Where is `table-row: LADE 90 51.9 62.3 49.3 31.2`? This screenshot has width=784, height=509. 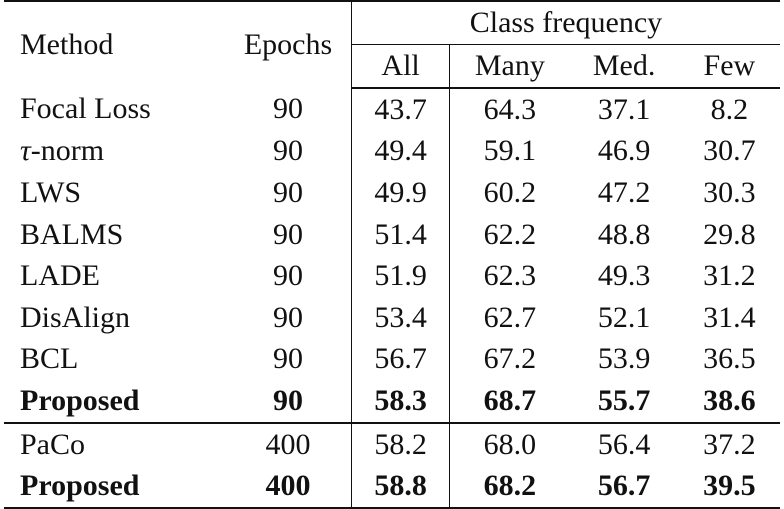 table-row: LADE 90 51.9 62.3 49.3 31.2 is located at coordinates (392, 276).